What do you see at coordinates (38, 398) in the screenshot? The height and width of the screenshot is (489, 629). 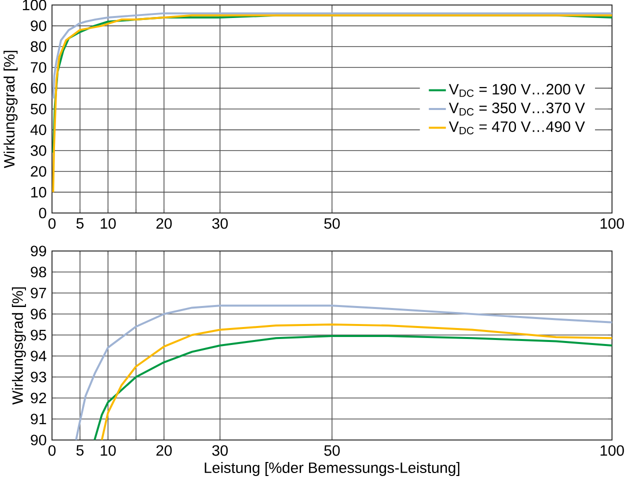 I see `y-tick-label: 92` at bounding box center [38, 398].